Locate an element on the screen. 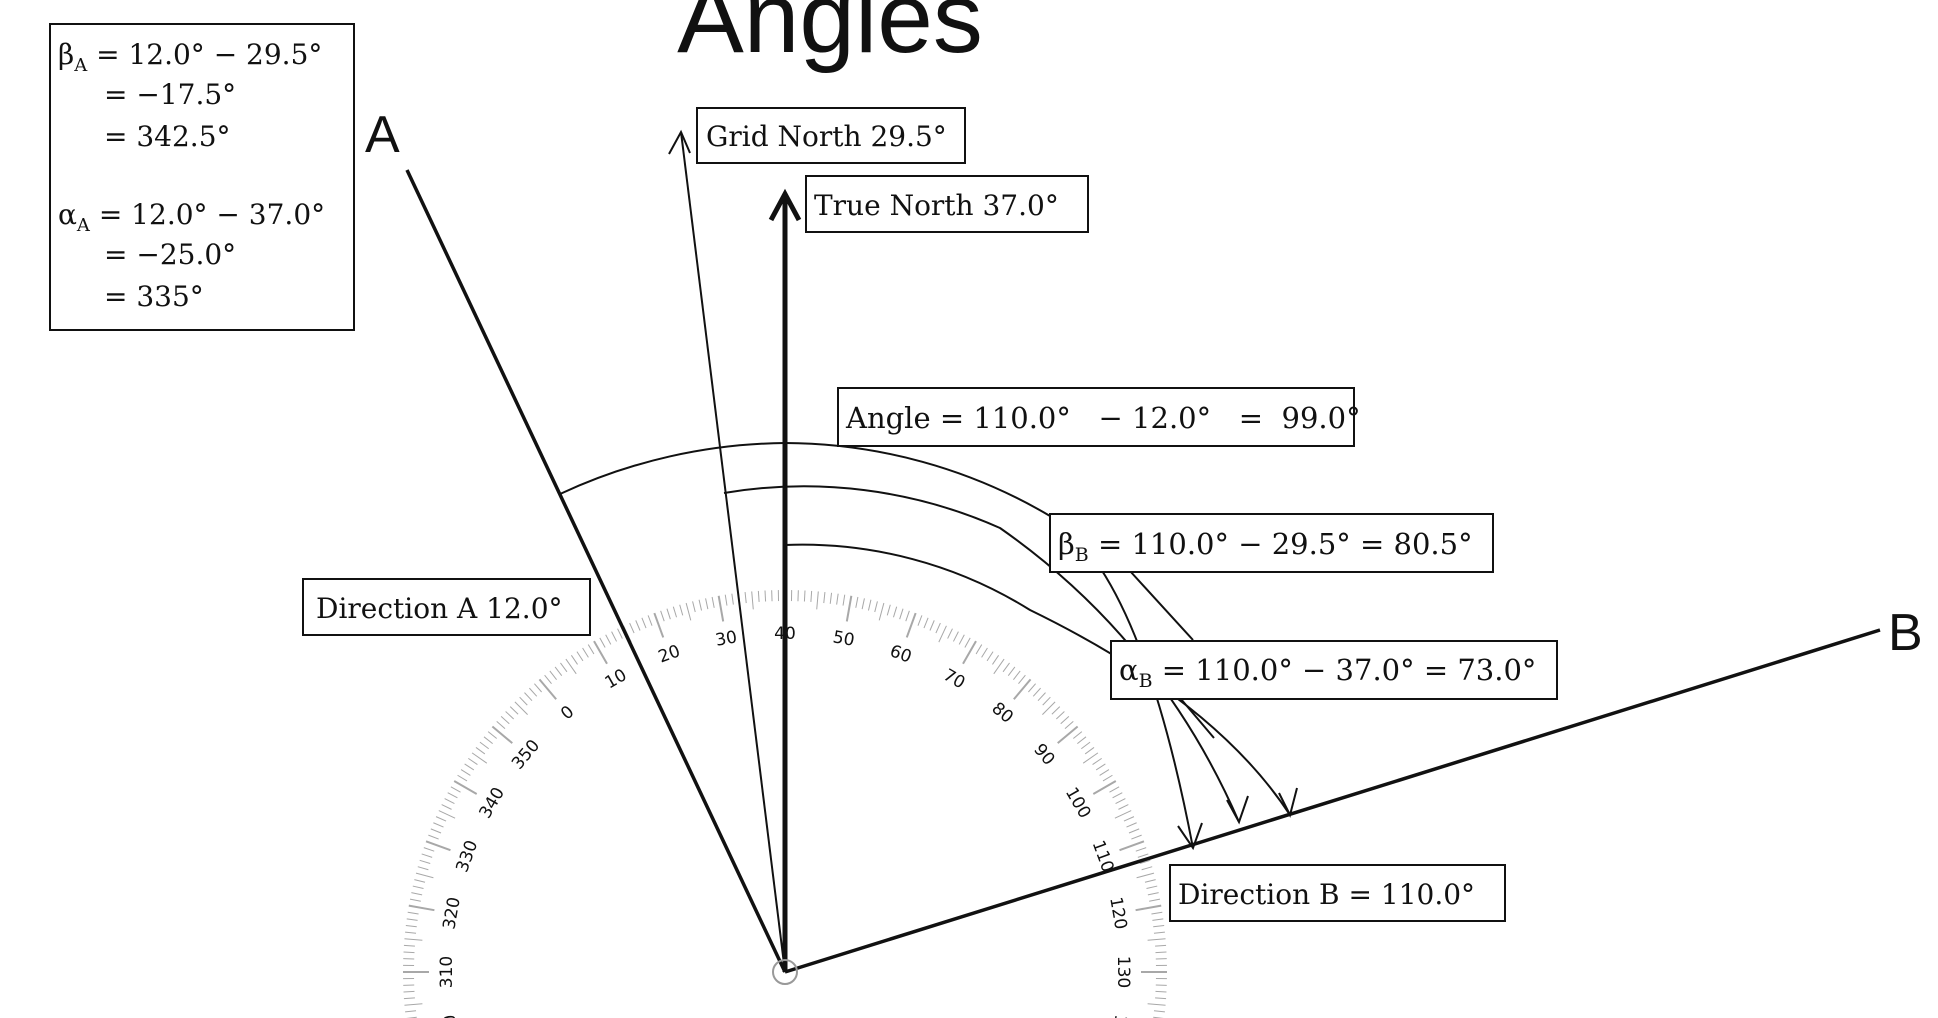 This screenshot has height=1018, width=1938. beta-a-line-2: = −17.5° is located at coordinates (170, 94).